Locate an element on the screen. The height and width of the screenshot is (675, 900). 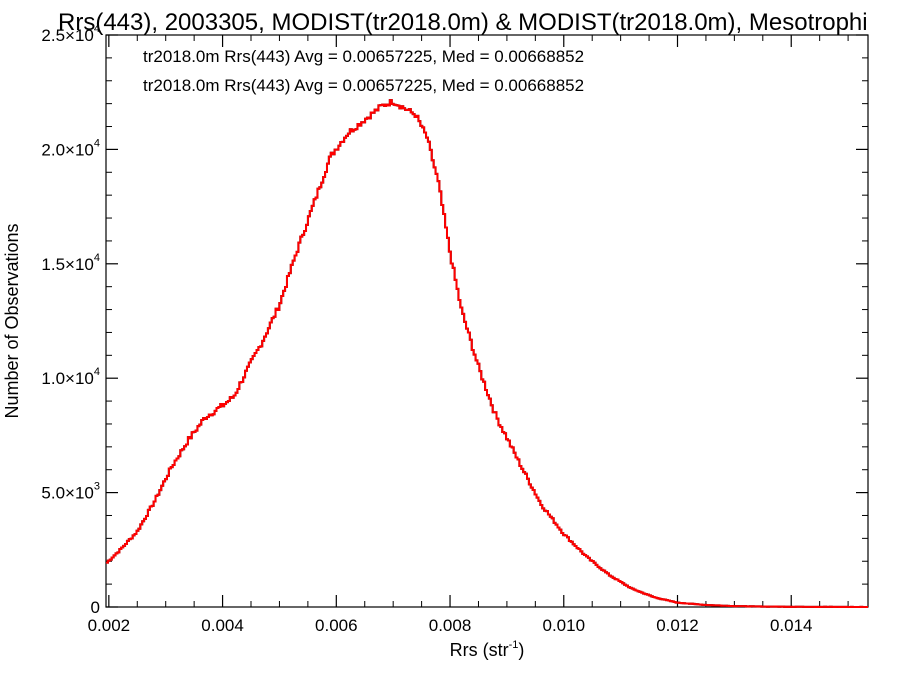
x-tick-label: 0.010 is located at coordinates (563, 625).